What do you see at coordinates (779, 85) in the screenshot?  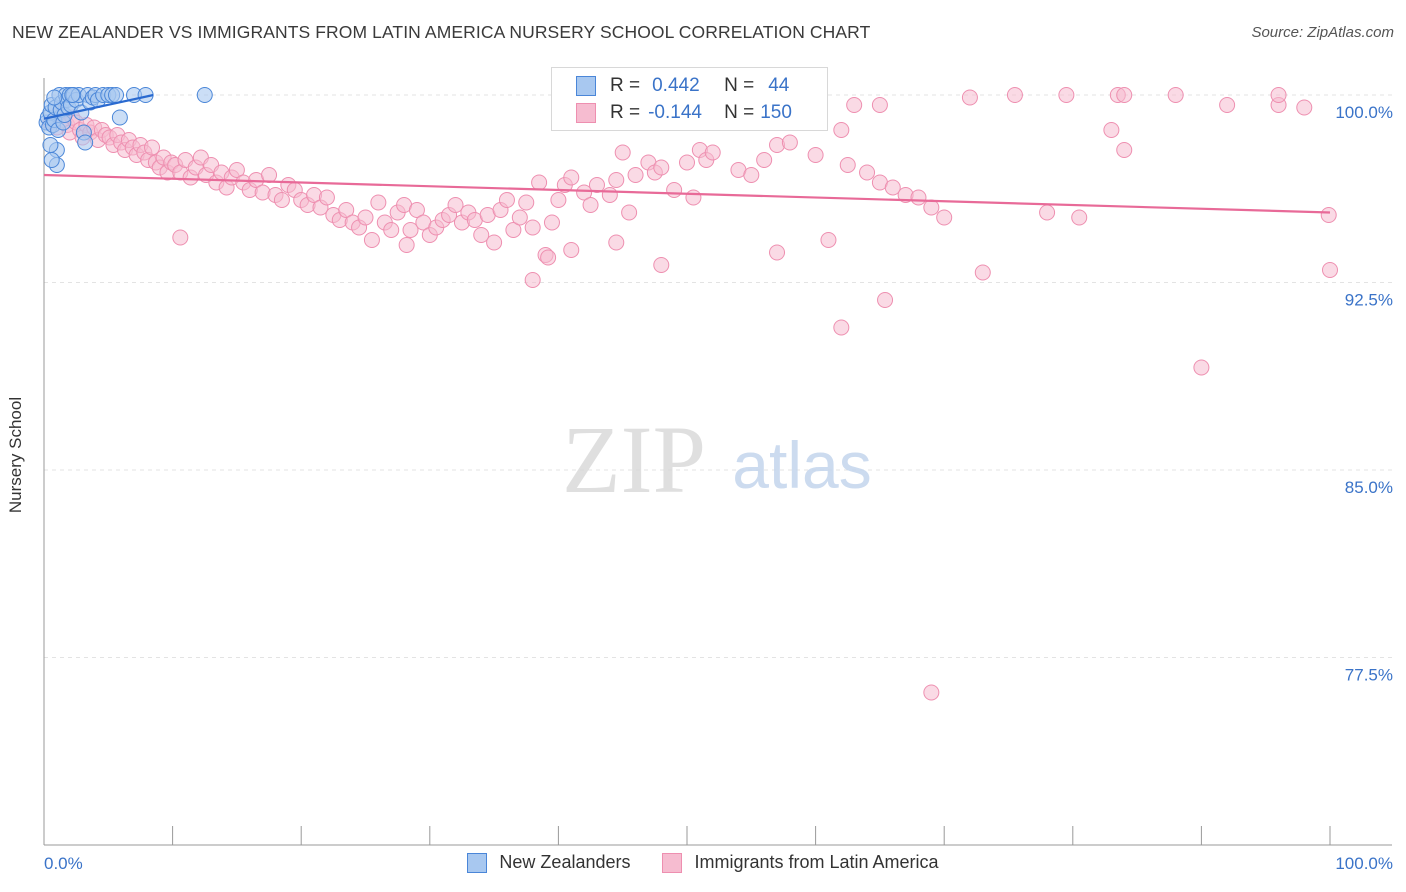 I see `legend-n-value: 44` at bounding box center [779, 85].